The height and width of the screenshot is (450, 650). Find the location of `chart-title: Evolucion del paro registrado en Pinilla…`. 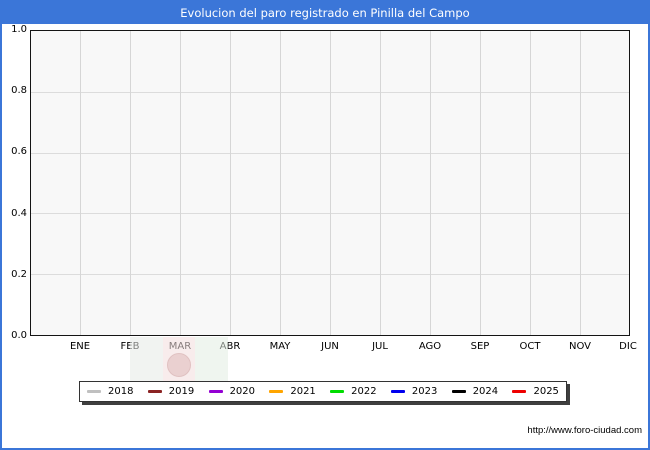

chart-title: Evolucion del paro registrado en Pinilla… is located at coordinates (325, 13).